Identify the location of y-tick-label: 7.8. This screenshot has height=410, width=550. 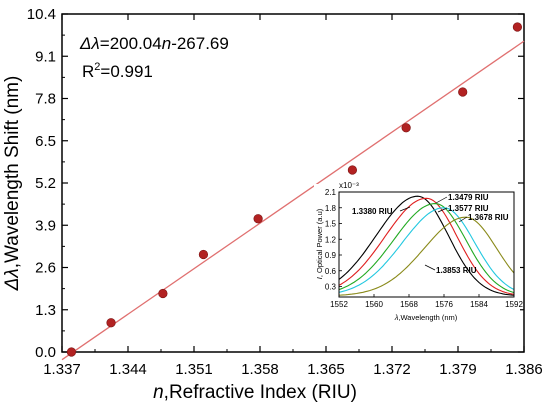
(45, 99).